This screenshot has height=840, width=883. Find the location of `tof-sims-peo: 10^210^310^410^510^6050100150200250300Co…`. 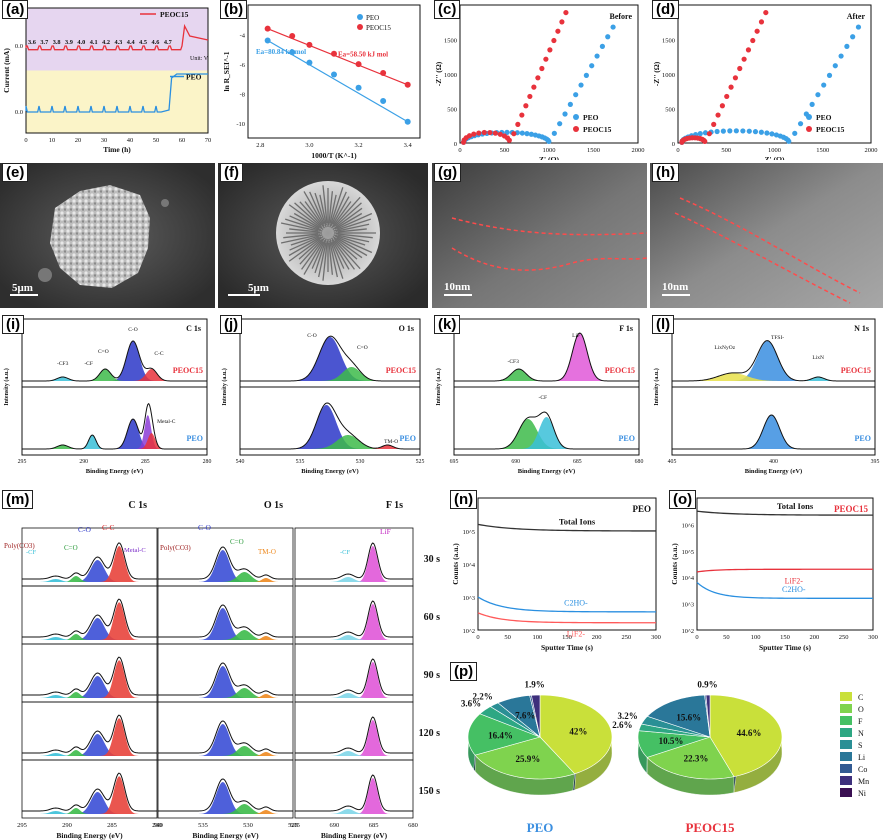

tof-sims-peo: 10^210^310^410^510^6050100150200250300Co… is located at coordinates (556, 574).